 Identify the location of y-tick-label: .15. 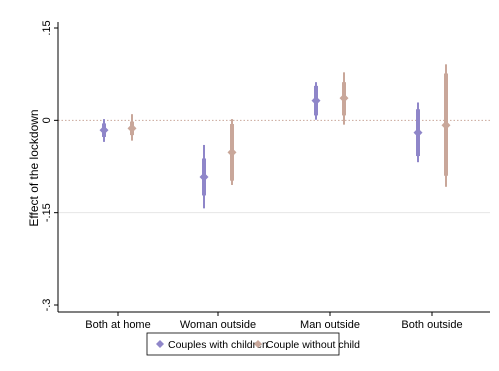
(47, 27).